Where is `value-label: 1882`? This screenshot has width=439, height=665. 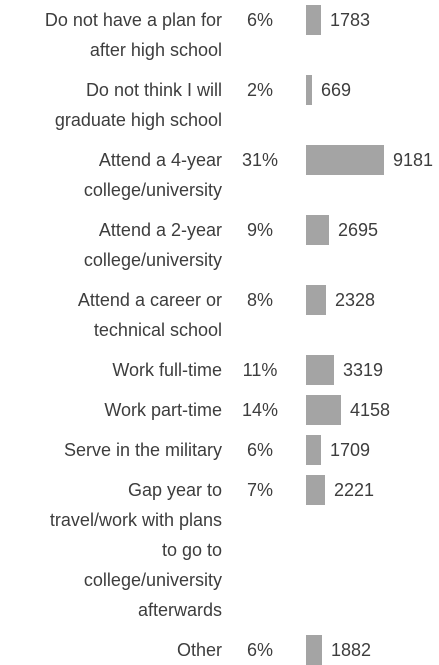
value-label: 1882 is located at coordinates (351, 650).